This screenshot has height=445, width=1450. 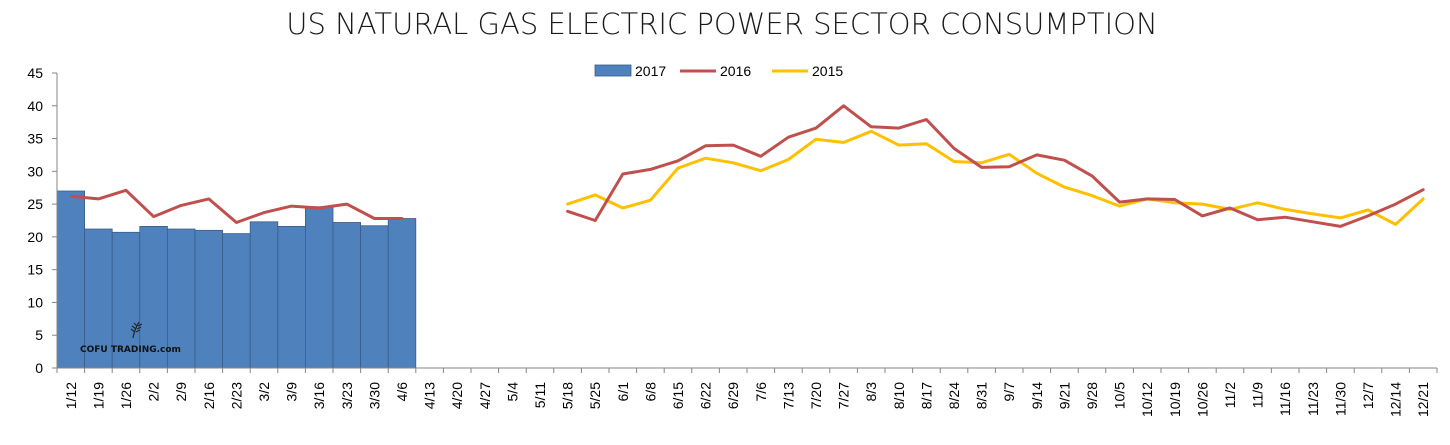 I want to click on bar-2017-2/23, so click(x=236, y=301).